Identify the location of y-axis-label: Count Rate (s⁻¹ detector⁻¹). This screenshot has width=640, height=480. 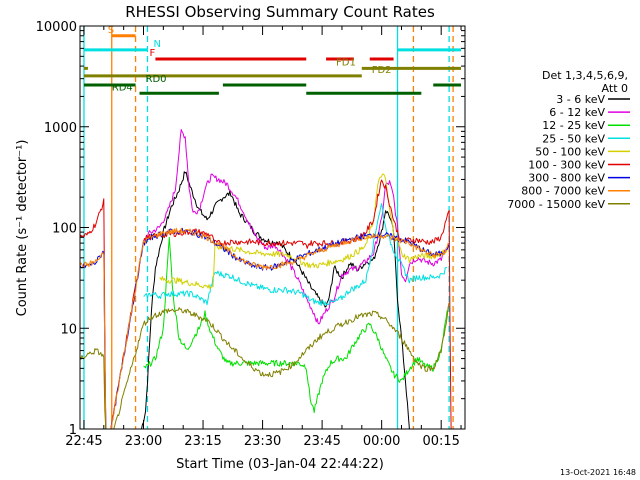
(22, 228).